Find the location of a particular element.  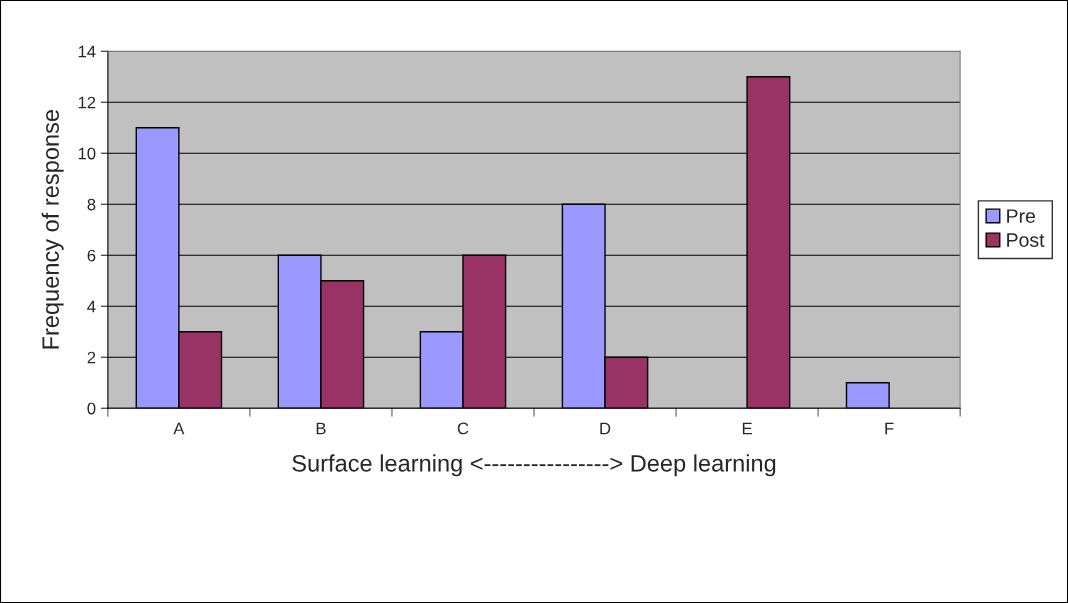

y-tick-label: 12 is located at coordinates (87, 102).